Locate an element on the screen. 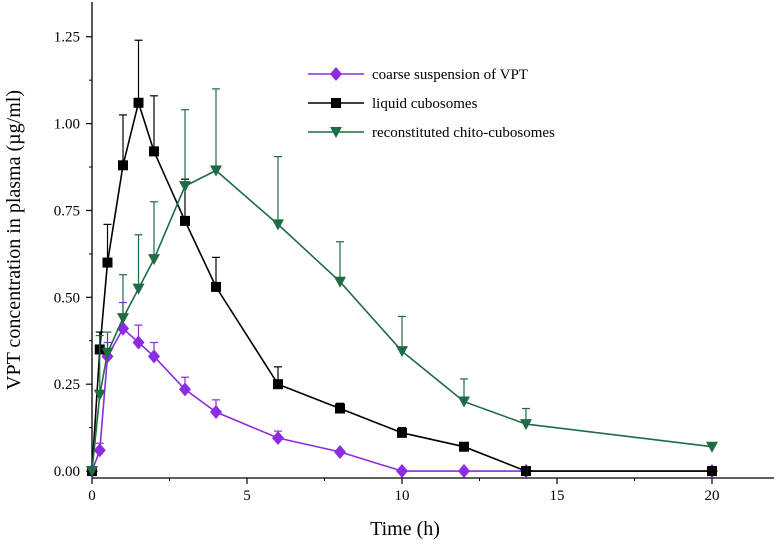  legend-entry-1: coarse suspension of VPT is located at coordinates (418, 75).